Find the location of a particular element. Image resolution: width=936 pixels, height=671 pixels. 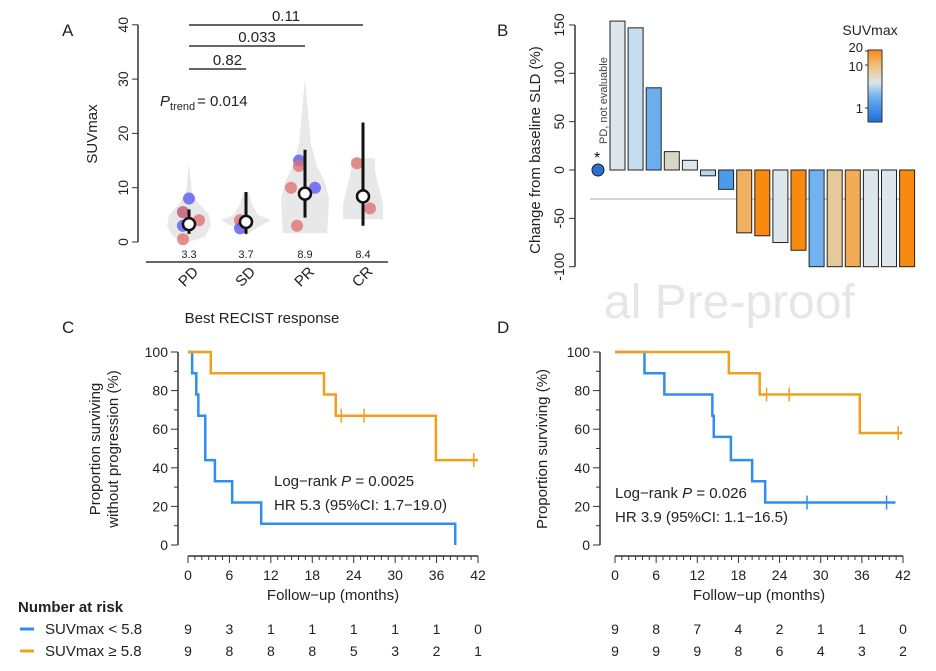

log-rank-label: Log−rank P = 0.026 is located at coordinates (681, 493).